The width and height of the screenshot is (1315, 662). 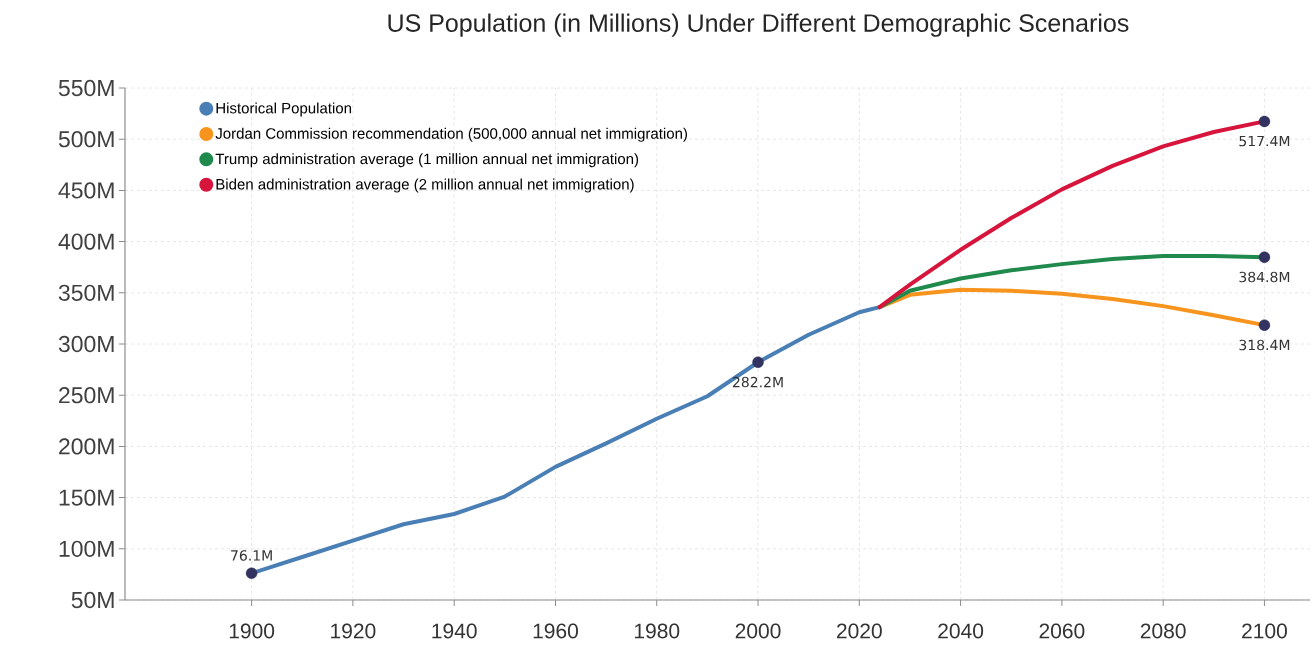 What do you see at coordinates (1264, 345) in the screenshot?
I see `data-label: 318.4M` at bounding box center [1264, 345].